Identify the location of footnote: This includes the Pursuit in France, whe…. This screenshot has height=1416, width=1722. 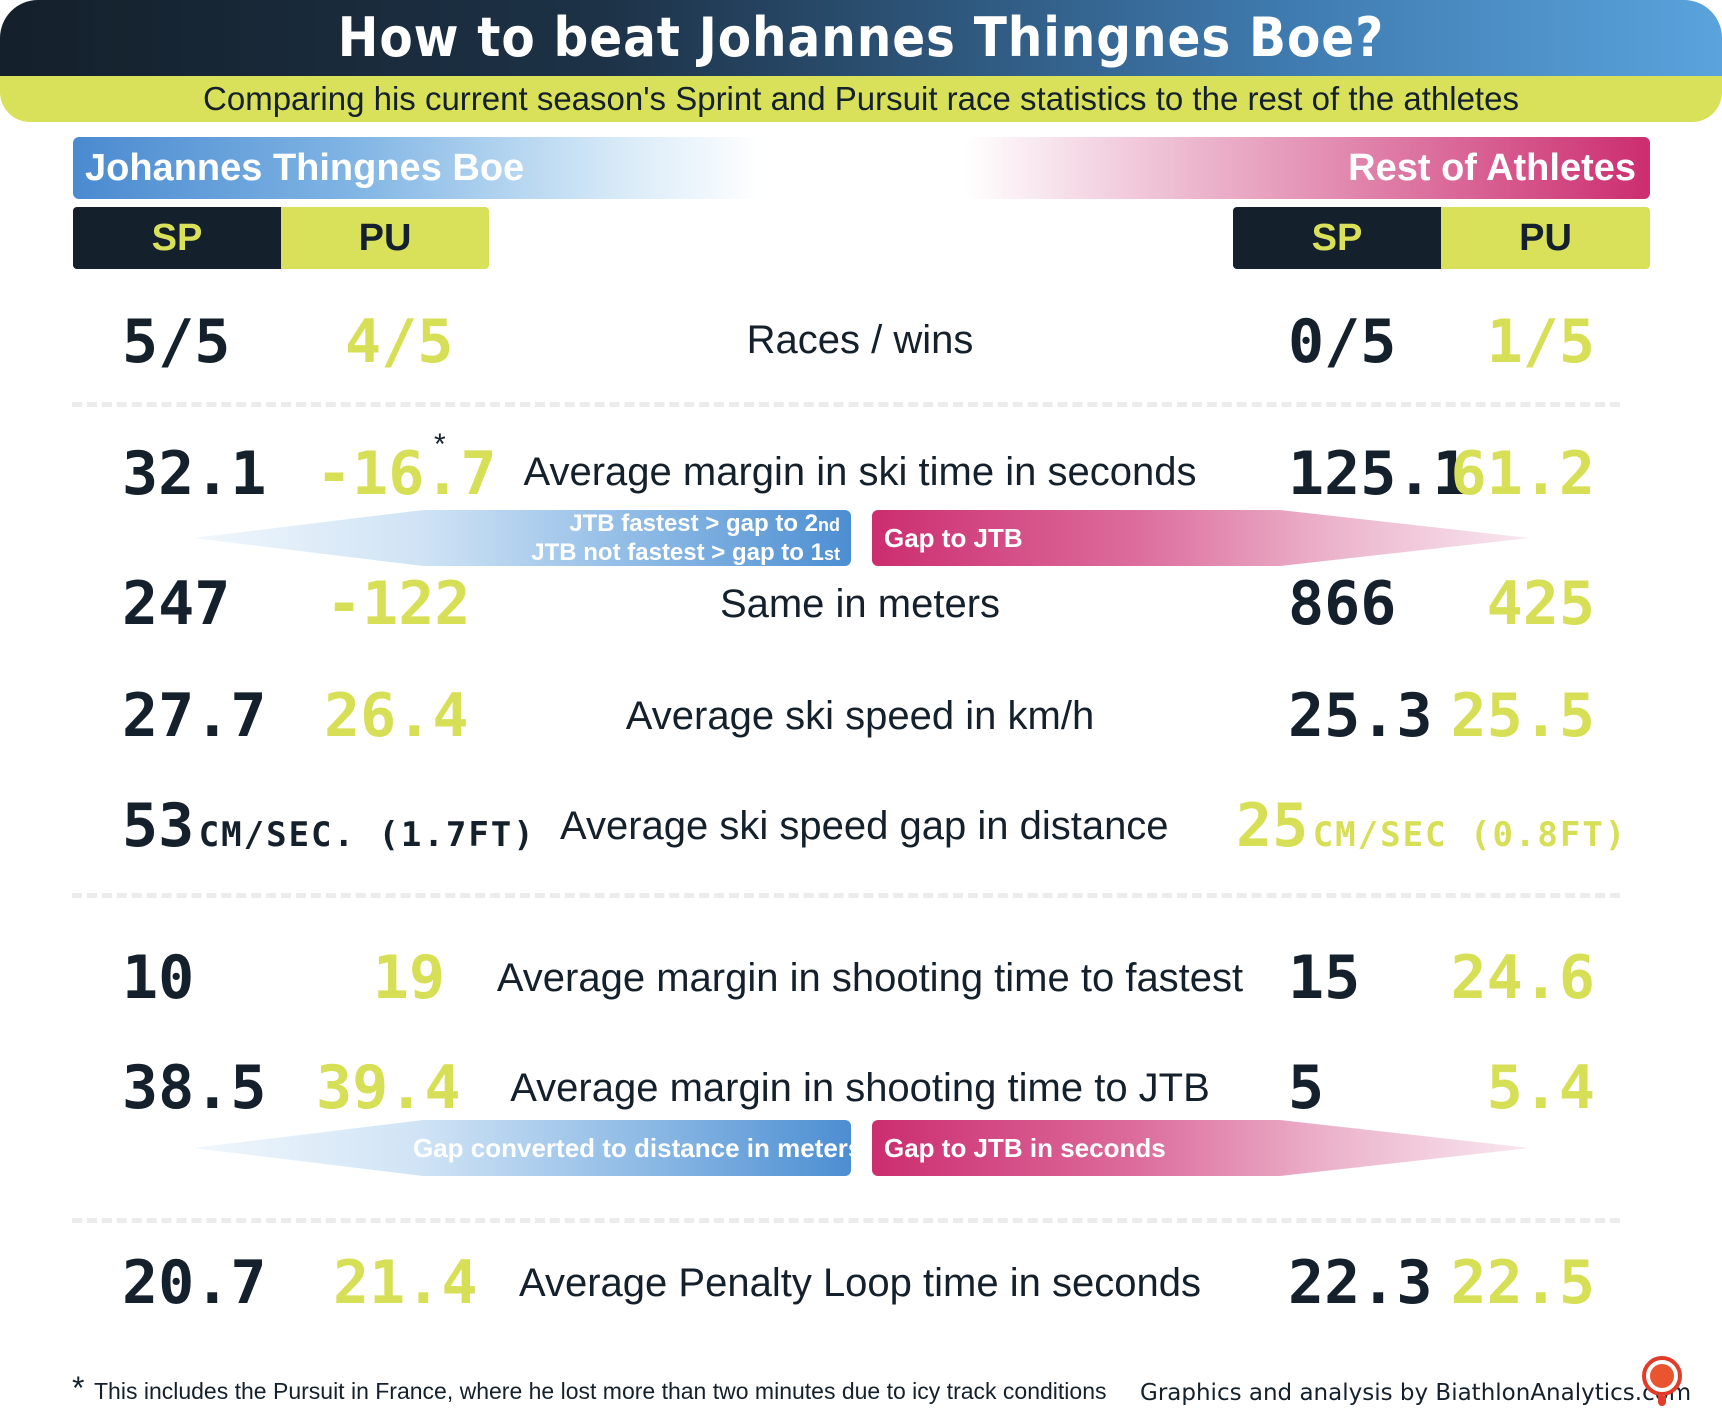
(600, 1391).